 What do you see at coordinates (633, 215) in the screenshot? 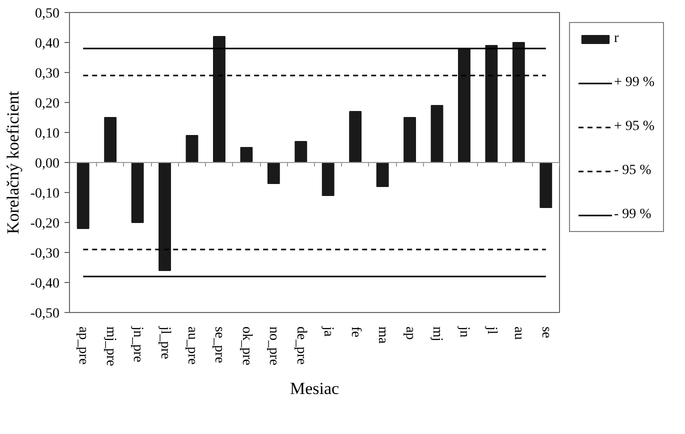
I see `legend-label: - 99 %` at bounding box center [633, 215].